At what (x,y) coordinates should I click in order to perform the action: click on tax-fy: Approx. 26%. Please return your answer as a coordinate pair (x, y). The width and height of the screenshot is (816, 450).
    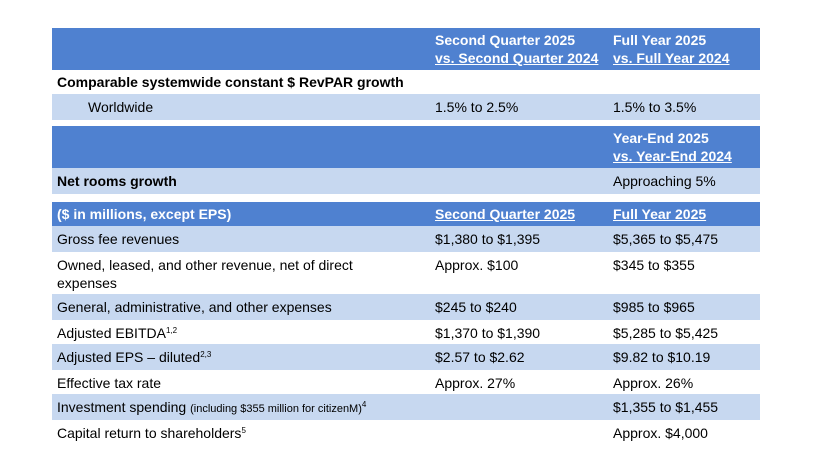
    Looking at the image, I should click on (653, 383).